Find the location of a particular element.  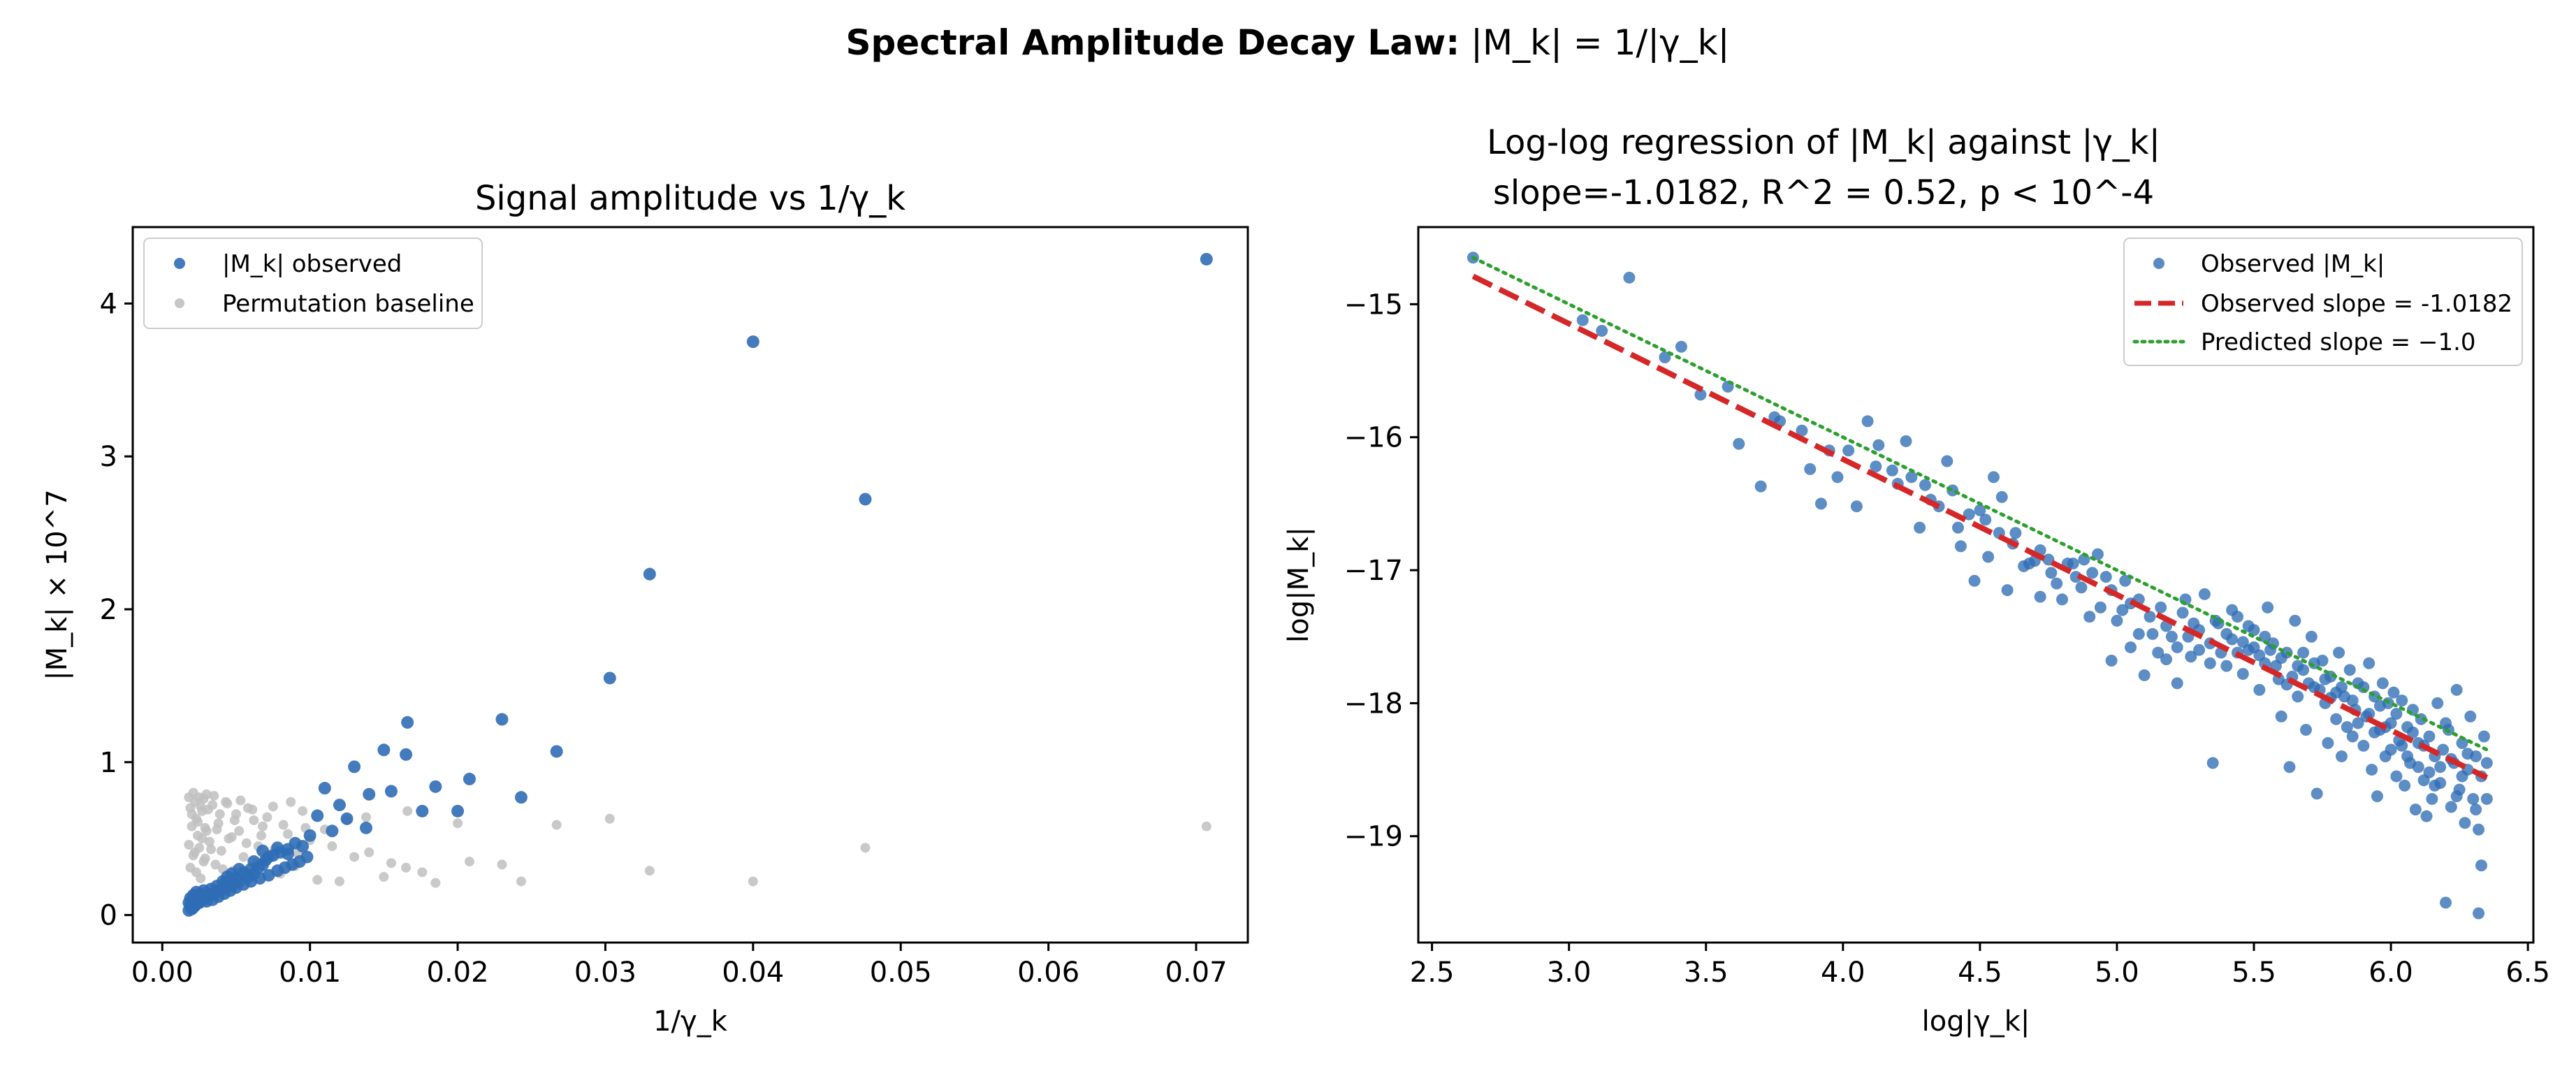

left-legend-permutation-label: Permutation baseline is located at coordinates (348, 304).